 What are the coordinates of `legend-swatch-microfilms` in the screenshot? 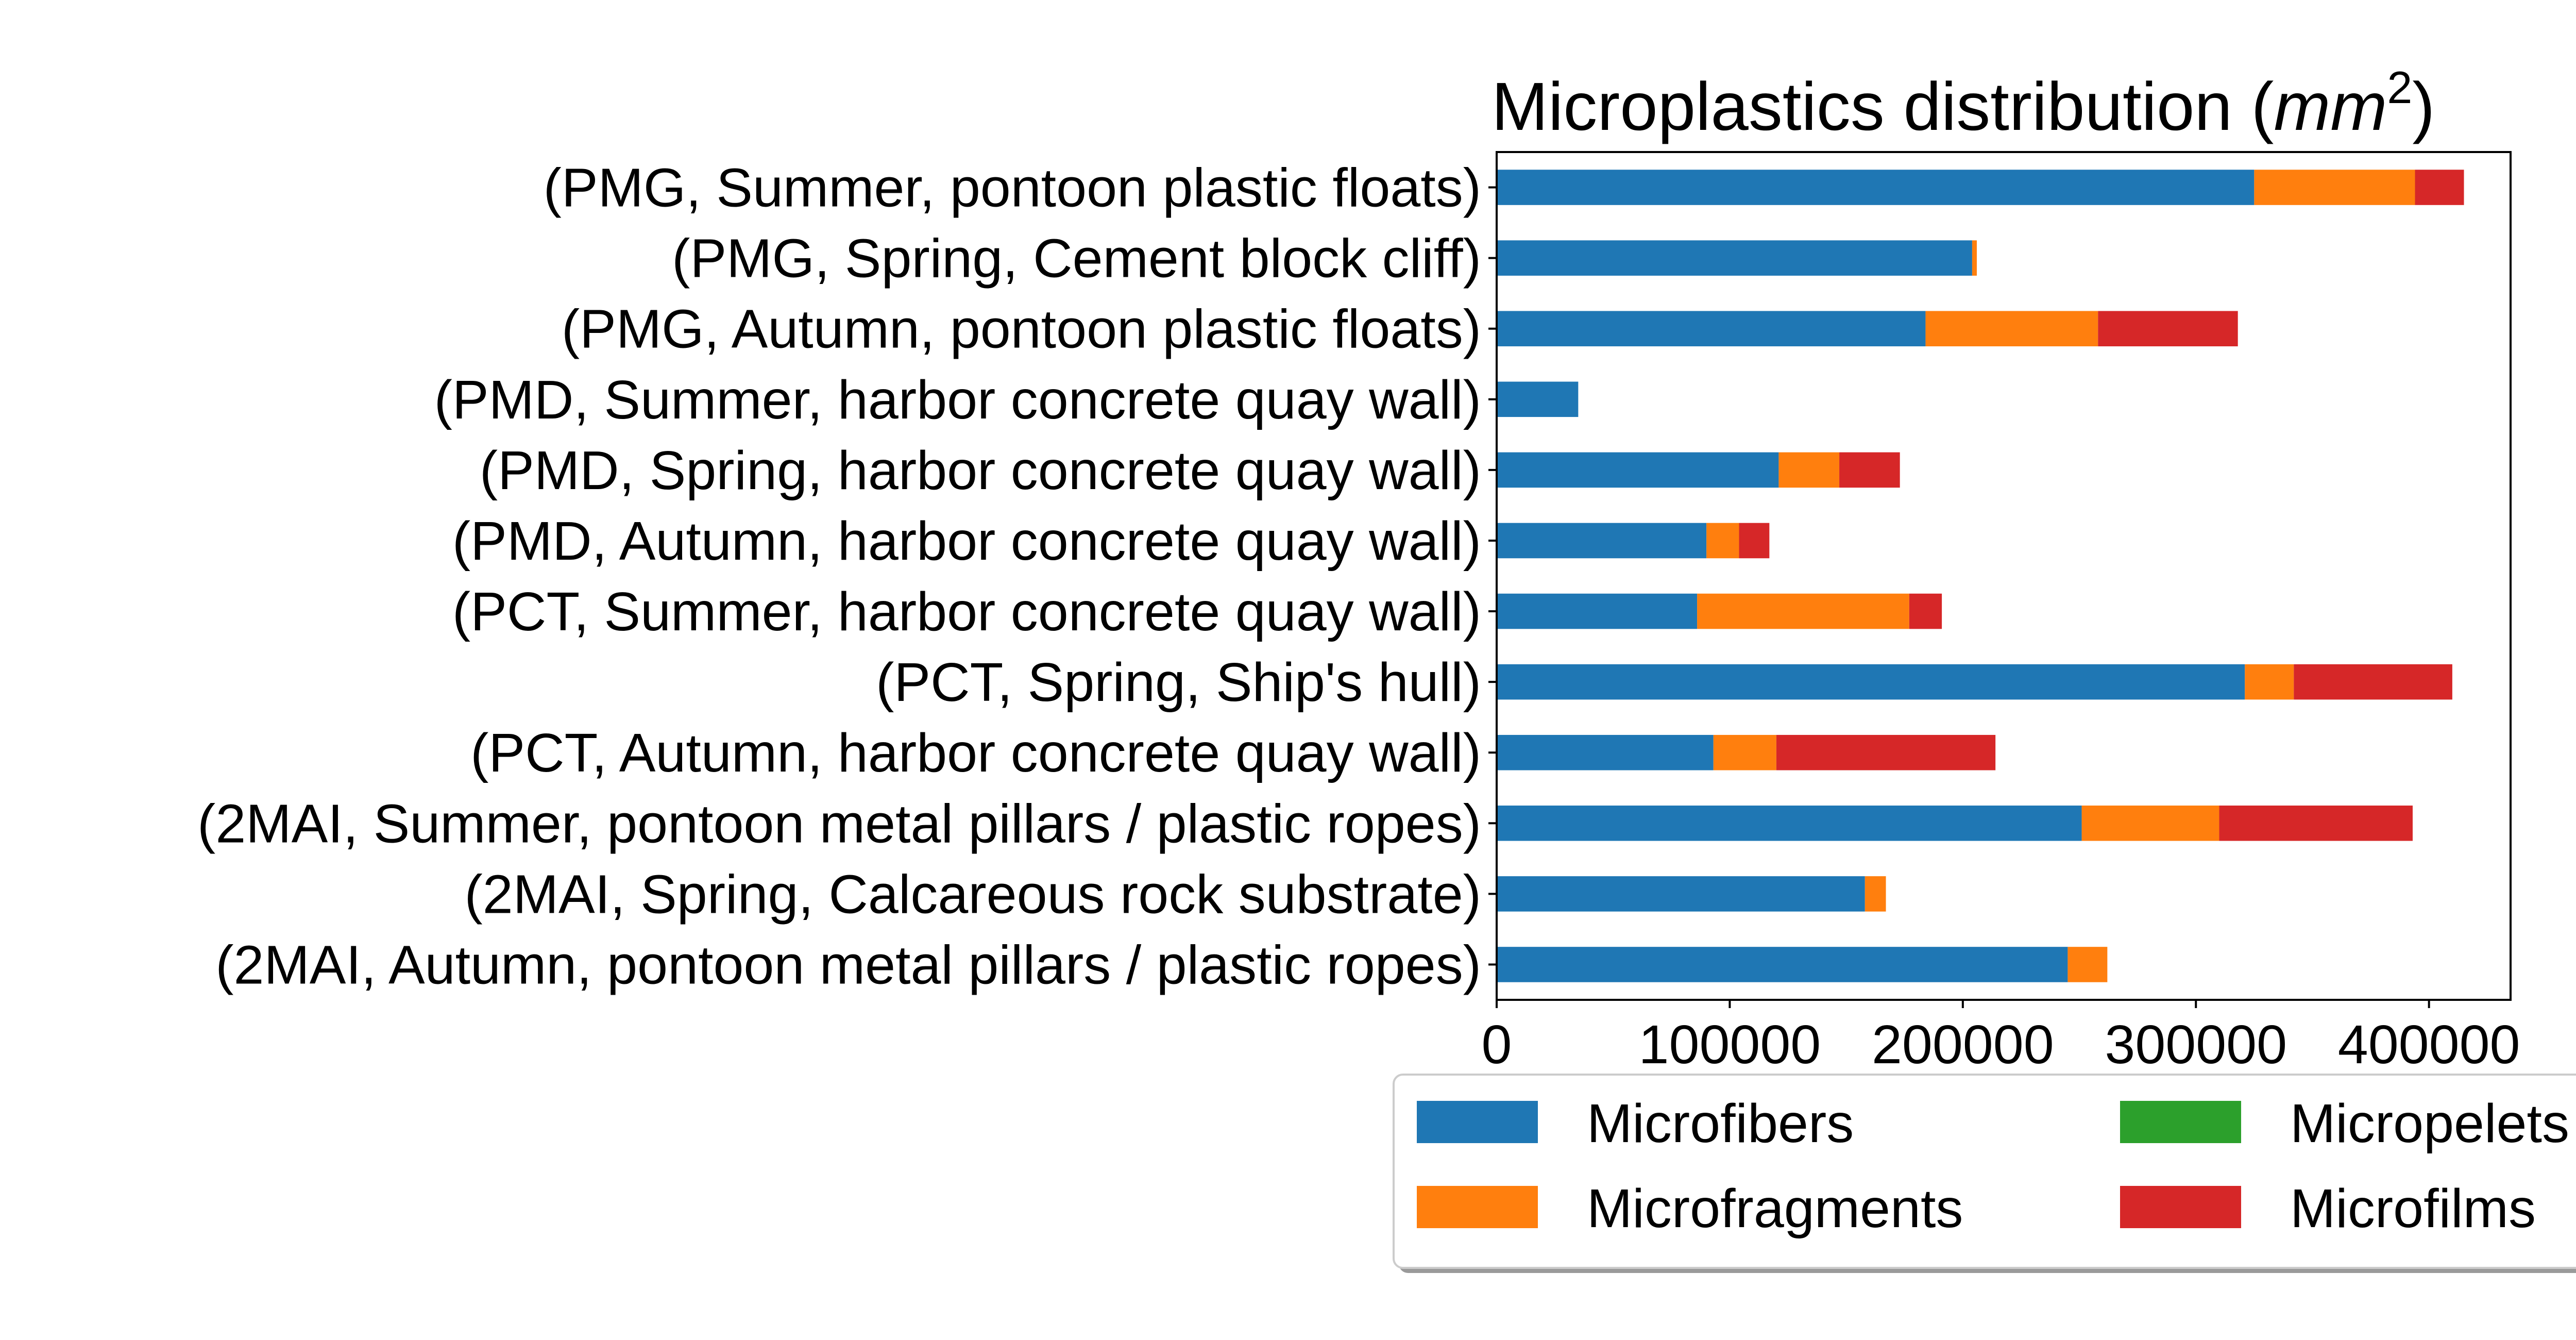 It's located at (2180, 1207).